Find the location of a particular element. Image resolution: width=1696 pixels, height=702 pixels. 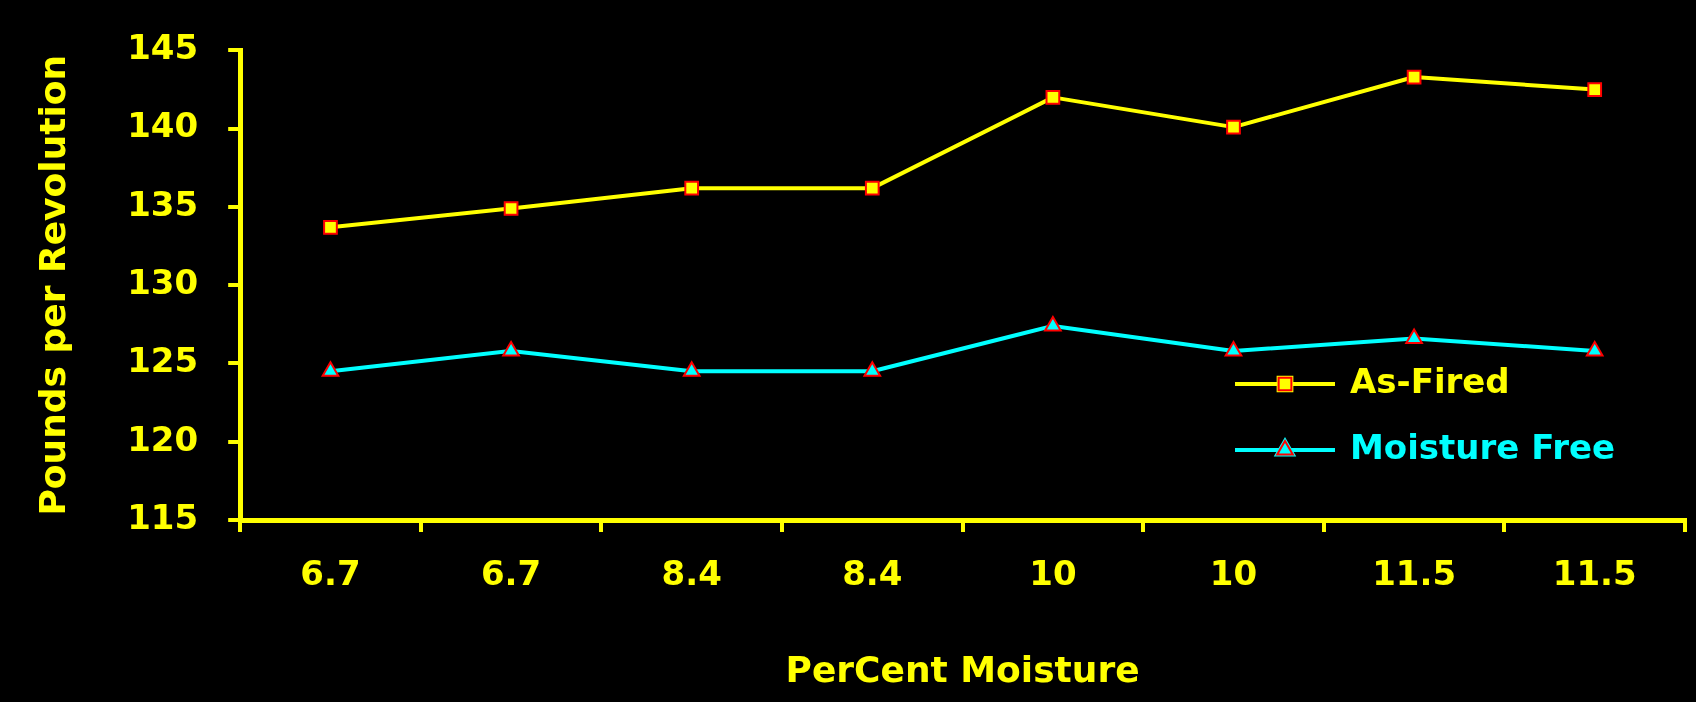

y-tick-label: 140 is located at coordinates (163, 125).